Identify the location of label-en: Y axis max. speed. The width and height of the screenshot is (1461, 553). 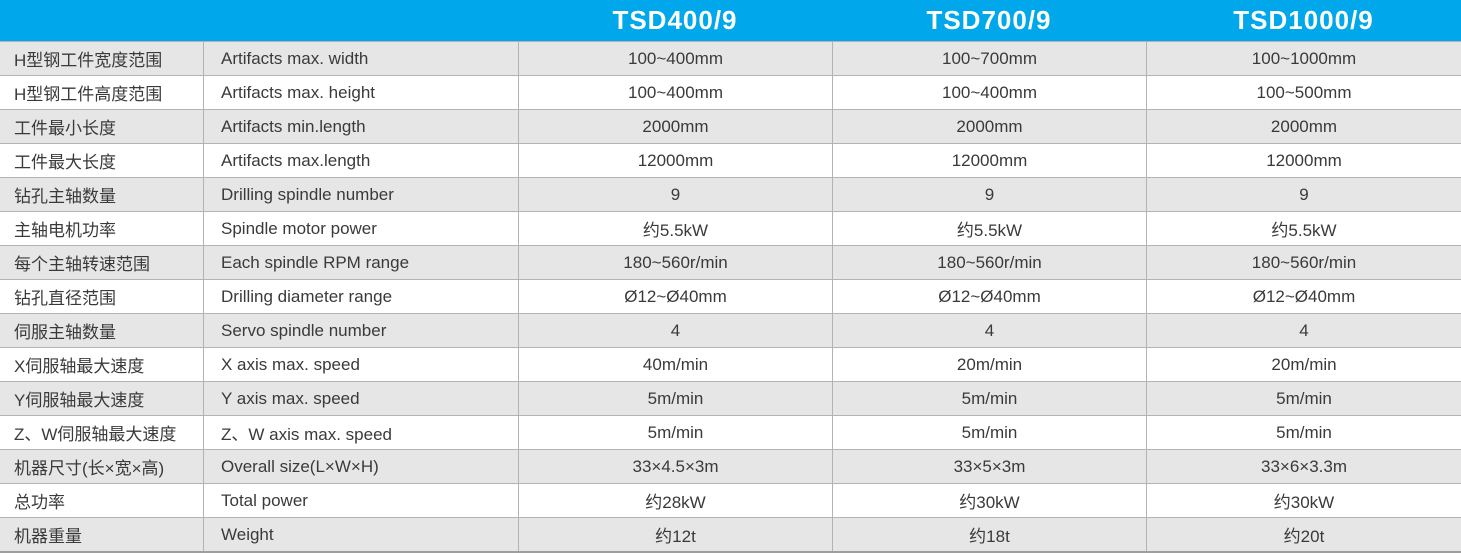
(360, 398).